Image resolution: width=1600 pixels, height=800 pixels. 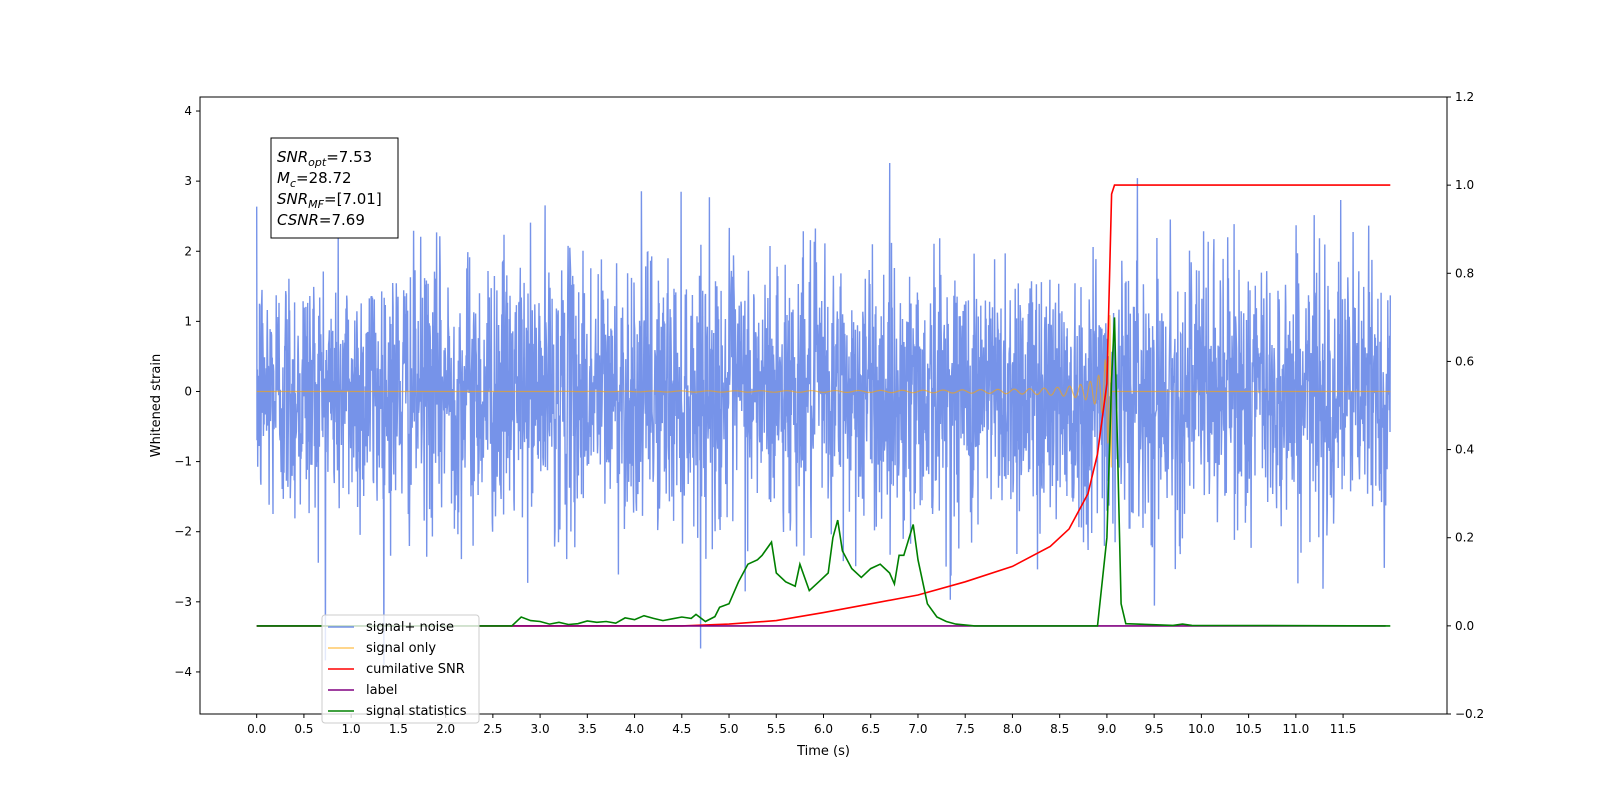 What do you see at coordinates (1201, 729) in the screenshot?
I see `x-tick-label: 10.0` at bounding box center [1201, 729].